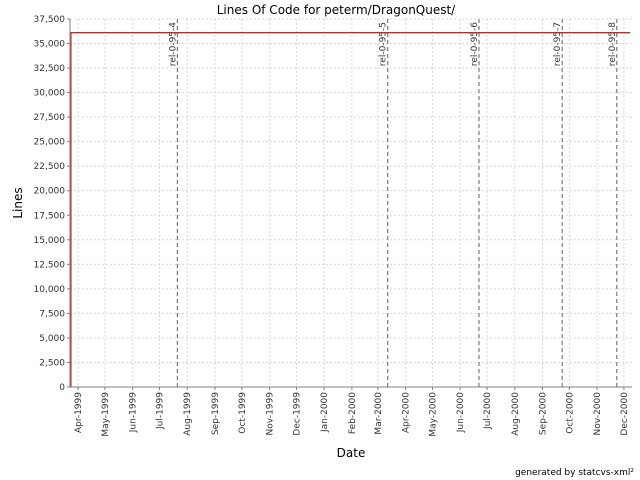 This screenshot has height=480, width=640. Describe the element at coordinates (160, 411) in the screenshot. I see `x-tick-label: Jul-1999` at that location.